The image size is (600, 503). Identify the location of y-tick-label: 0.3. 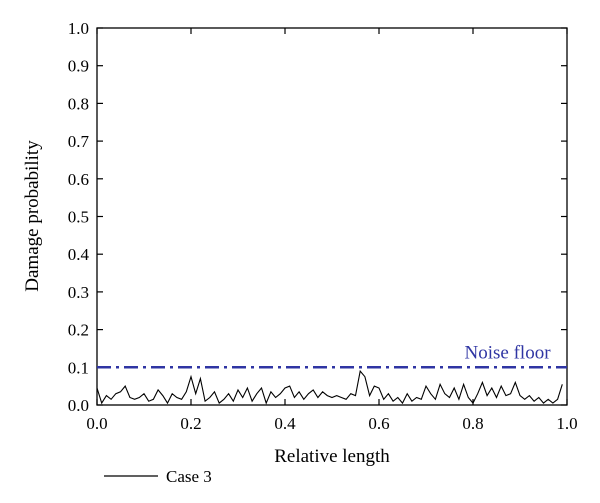
(78, 292).